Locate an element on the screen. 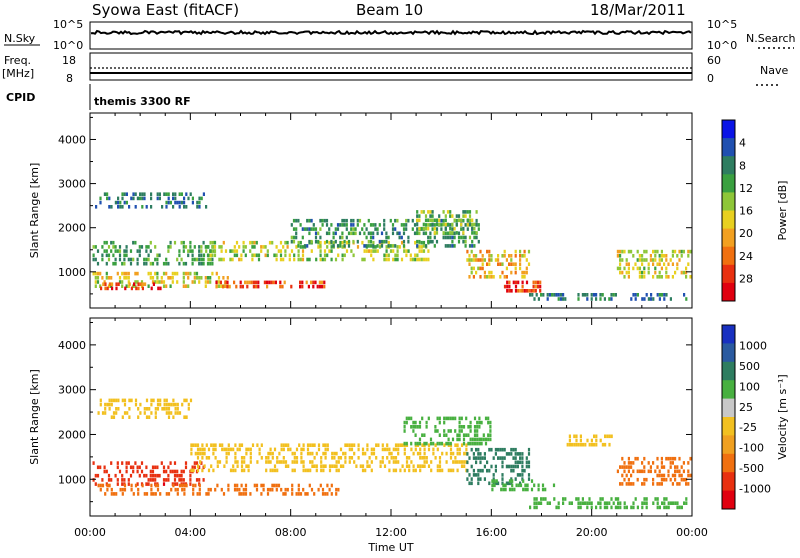 This screenshot has height=558, width=800. velocity-data-region is located at coordinates (608, 503).